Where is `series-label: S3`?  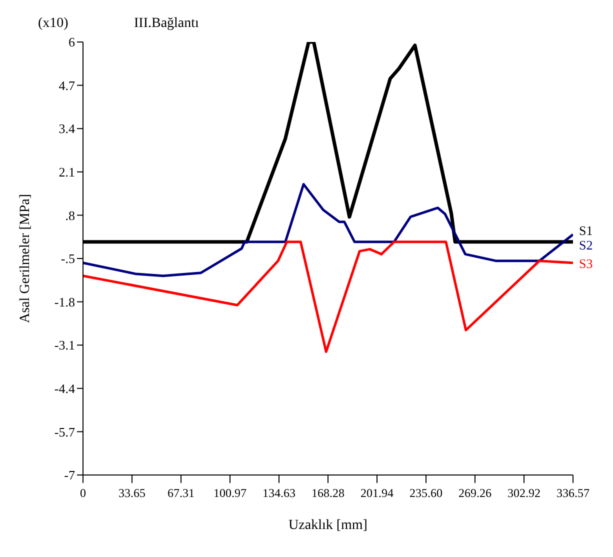
series-label: S3 is located at coordinates (586, 263).